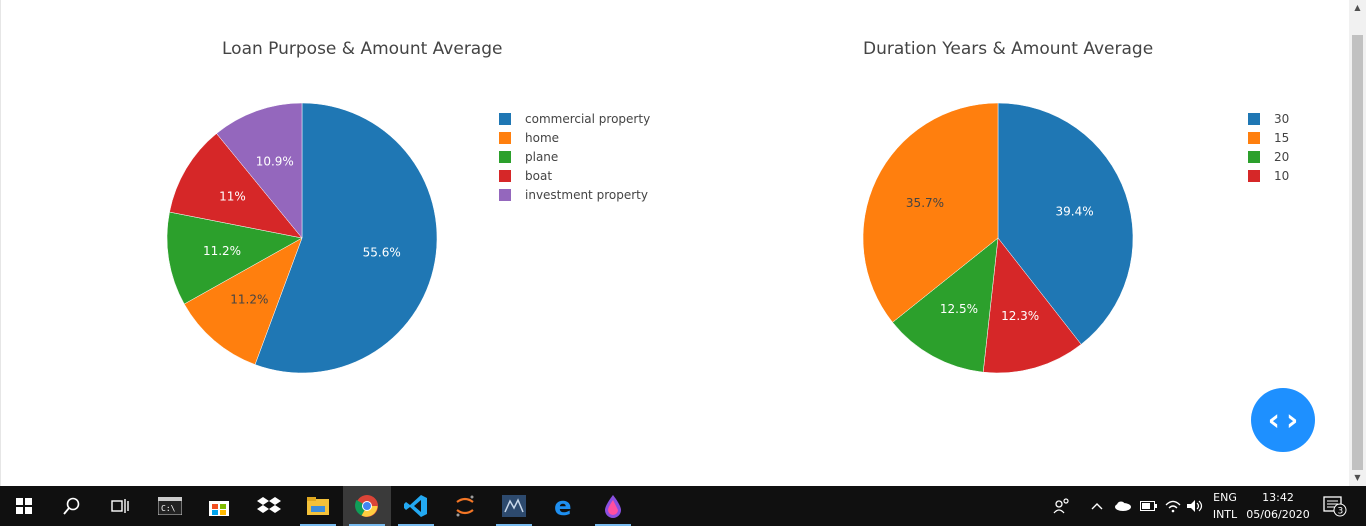 This screenshot has width=1366, height=526. What do you see at coordinates (1357, 252) in the screenshot?
I see `scroll-thumb` at bounding box center [1357, 252].